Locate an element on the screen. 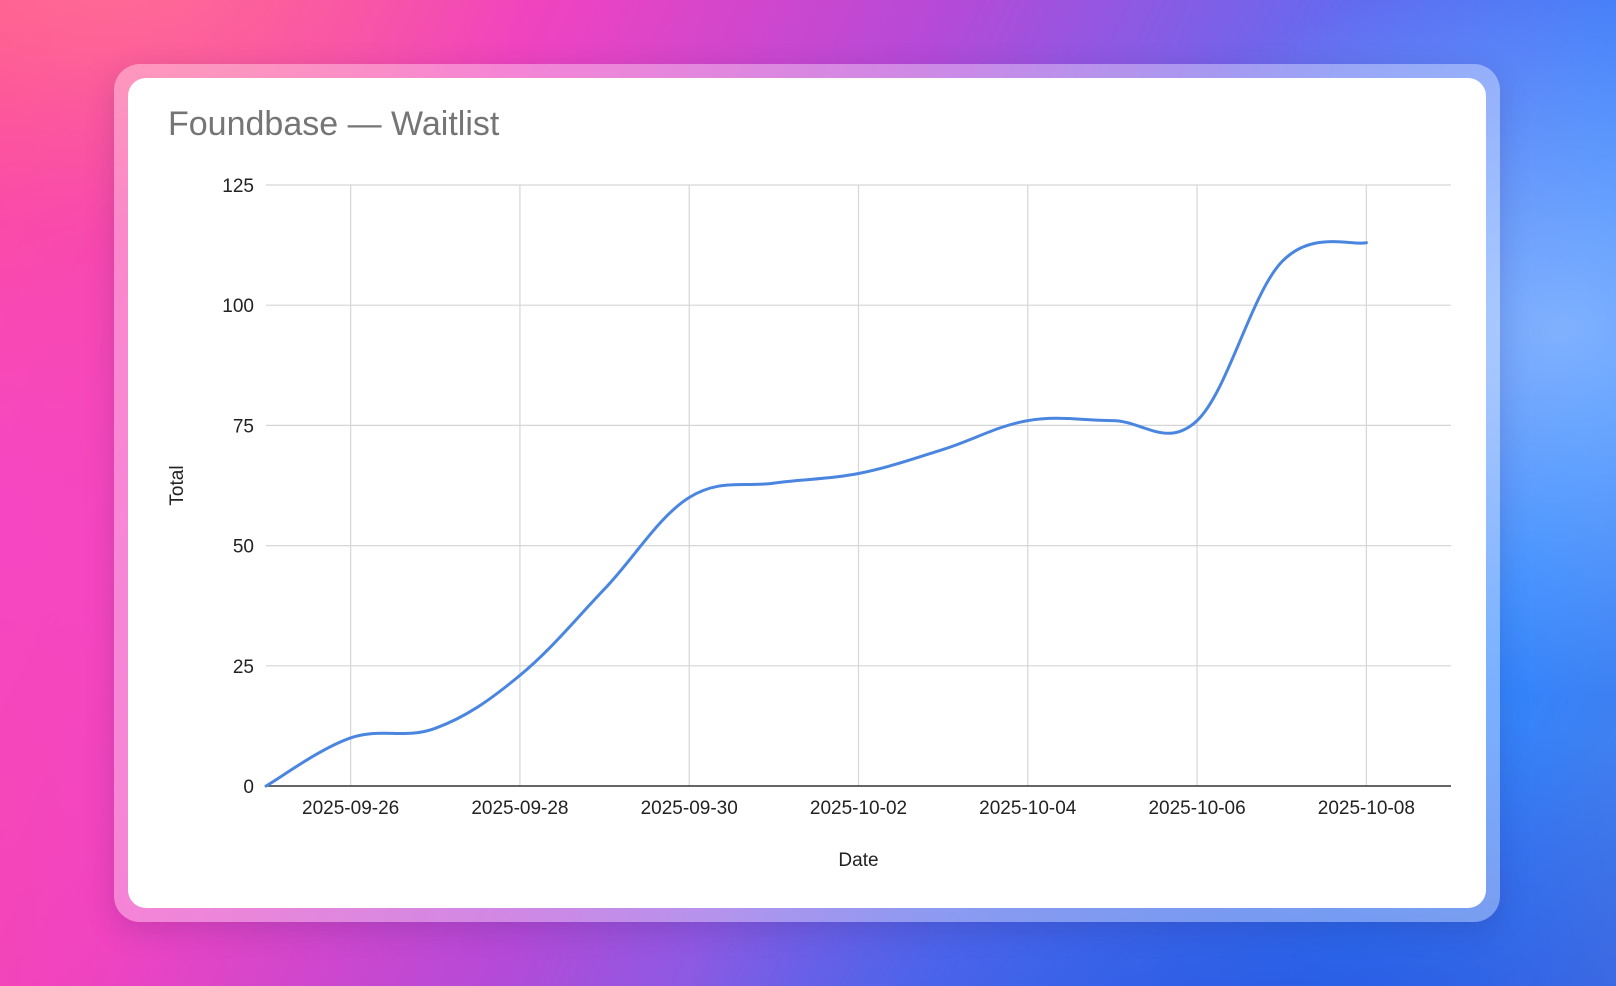  x-tick-label: 2025-09-28 is located at coordinates (519, 808).